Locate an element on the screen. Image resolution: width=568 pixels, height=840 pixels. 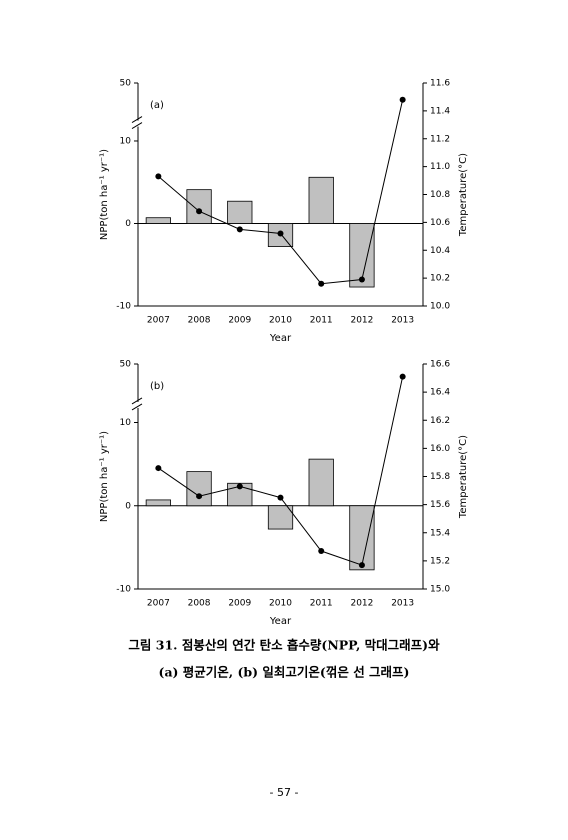
y2-tick-label: 10.0 is located at coordinates (440, 307).